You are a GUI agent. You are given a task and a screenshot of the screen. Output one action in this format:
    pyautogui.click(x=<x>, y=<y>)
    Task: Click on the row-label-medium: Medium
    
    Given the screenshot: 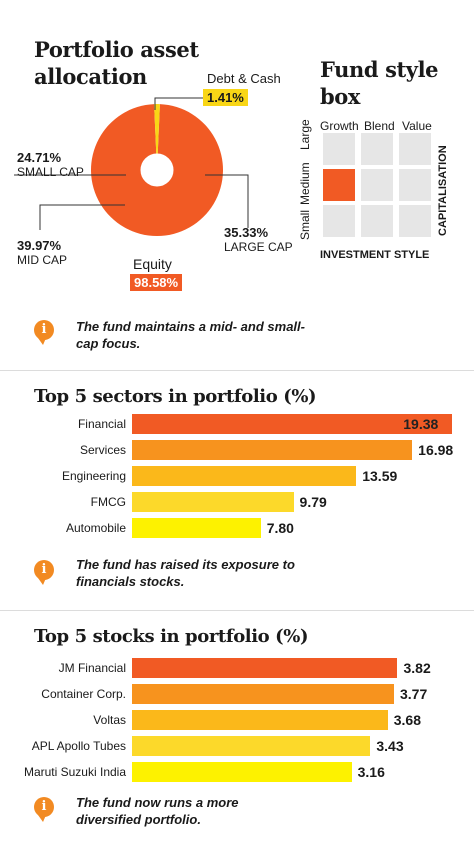 What is the action you would take?
    pyautogui.click(x=305, y=183)
    